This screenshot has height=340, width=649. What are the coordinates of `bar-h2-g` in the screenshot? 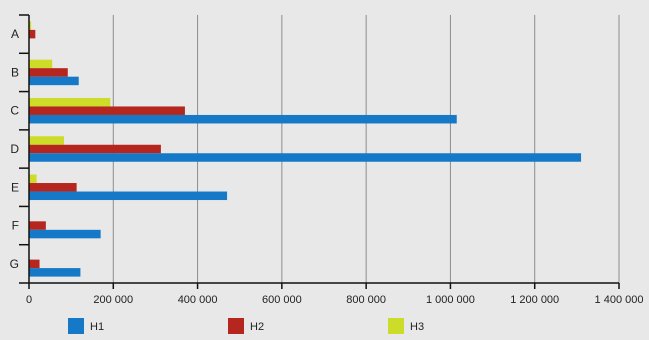 It's located at (34, 264).